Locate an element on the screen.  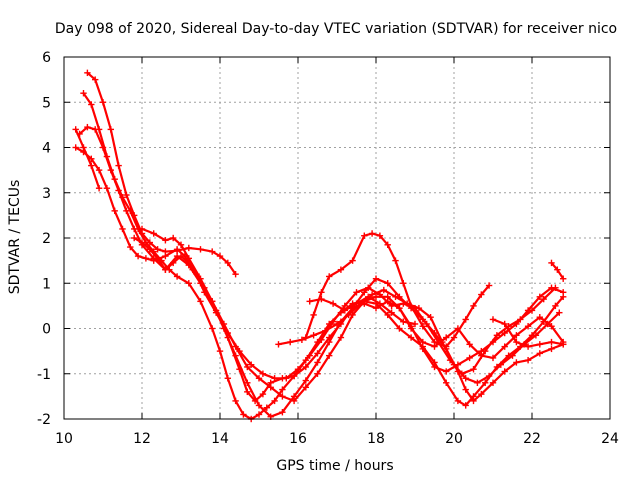
y-tick-label: 3 is located at coordinates (46, 194).